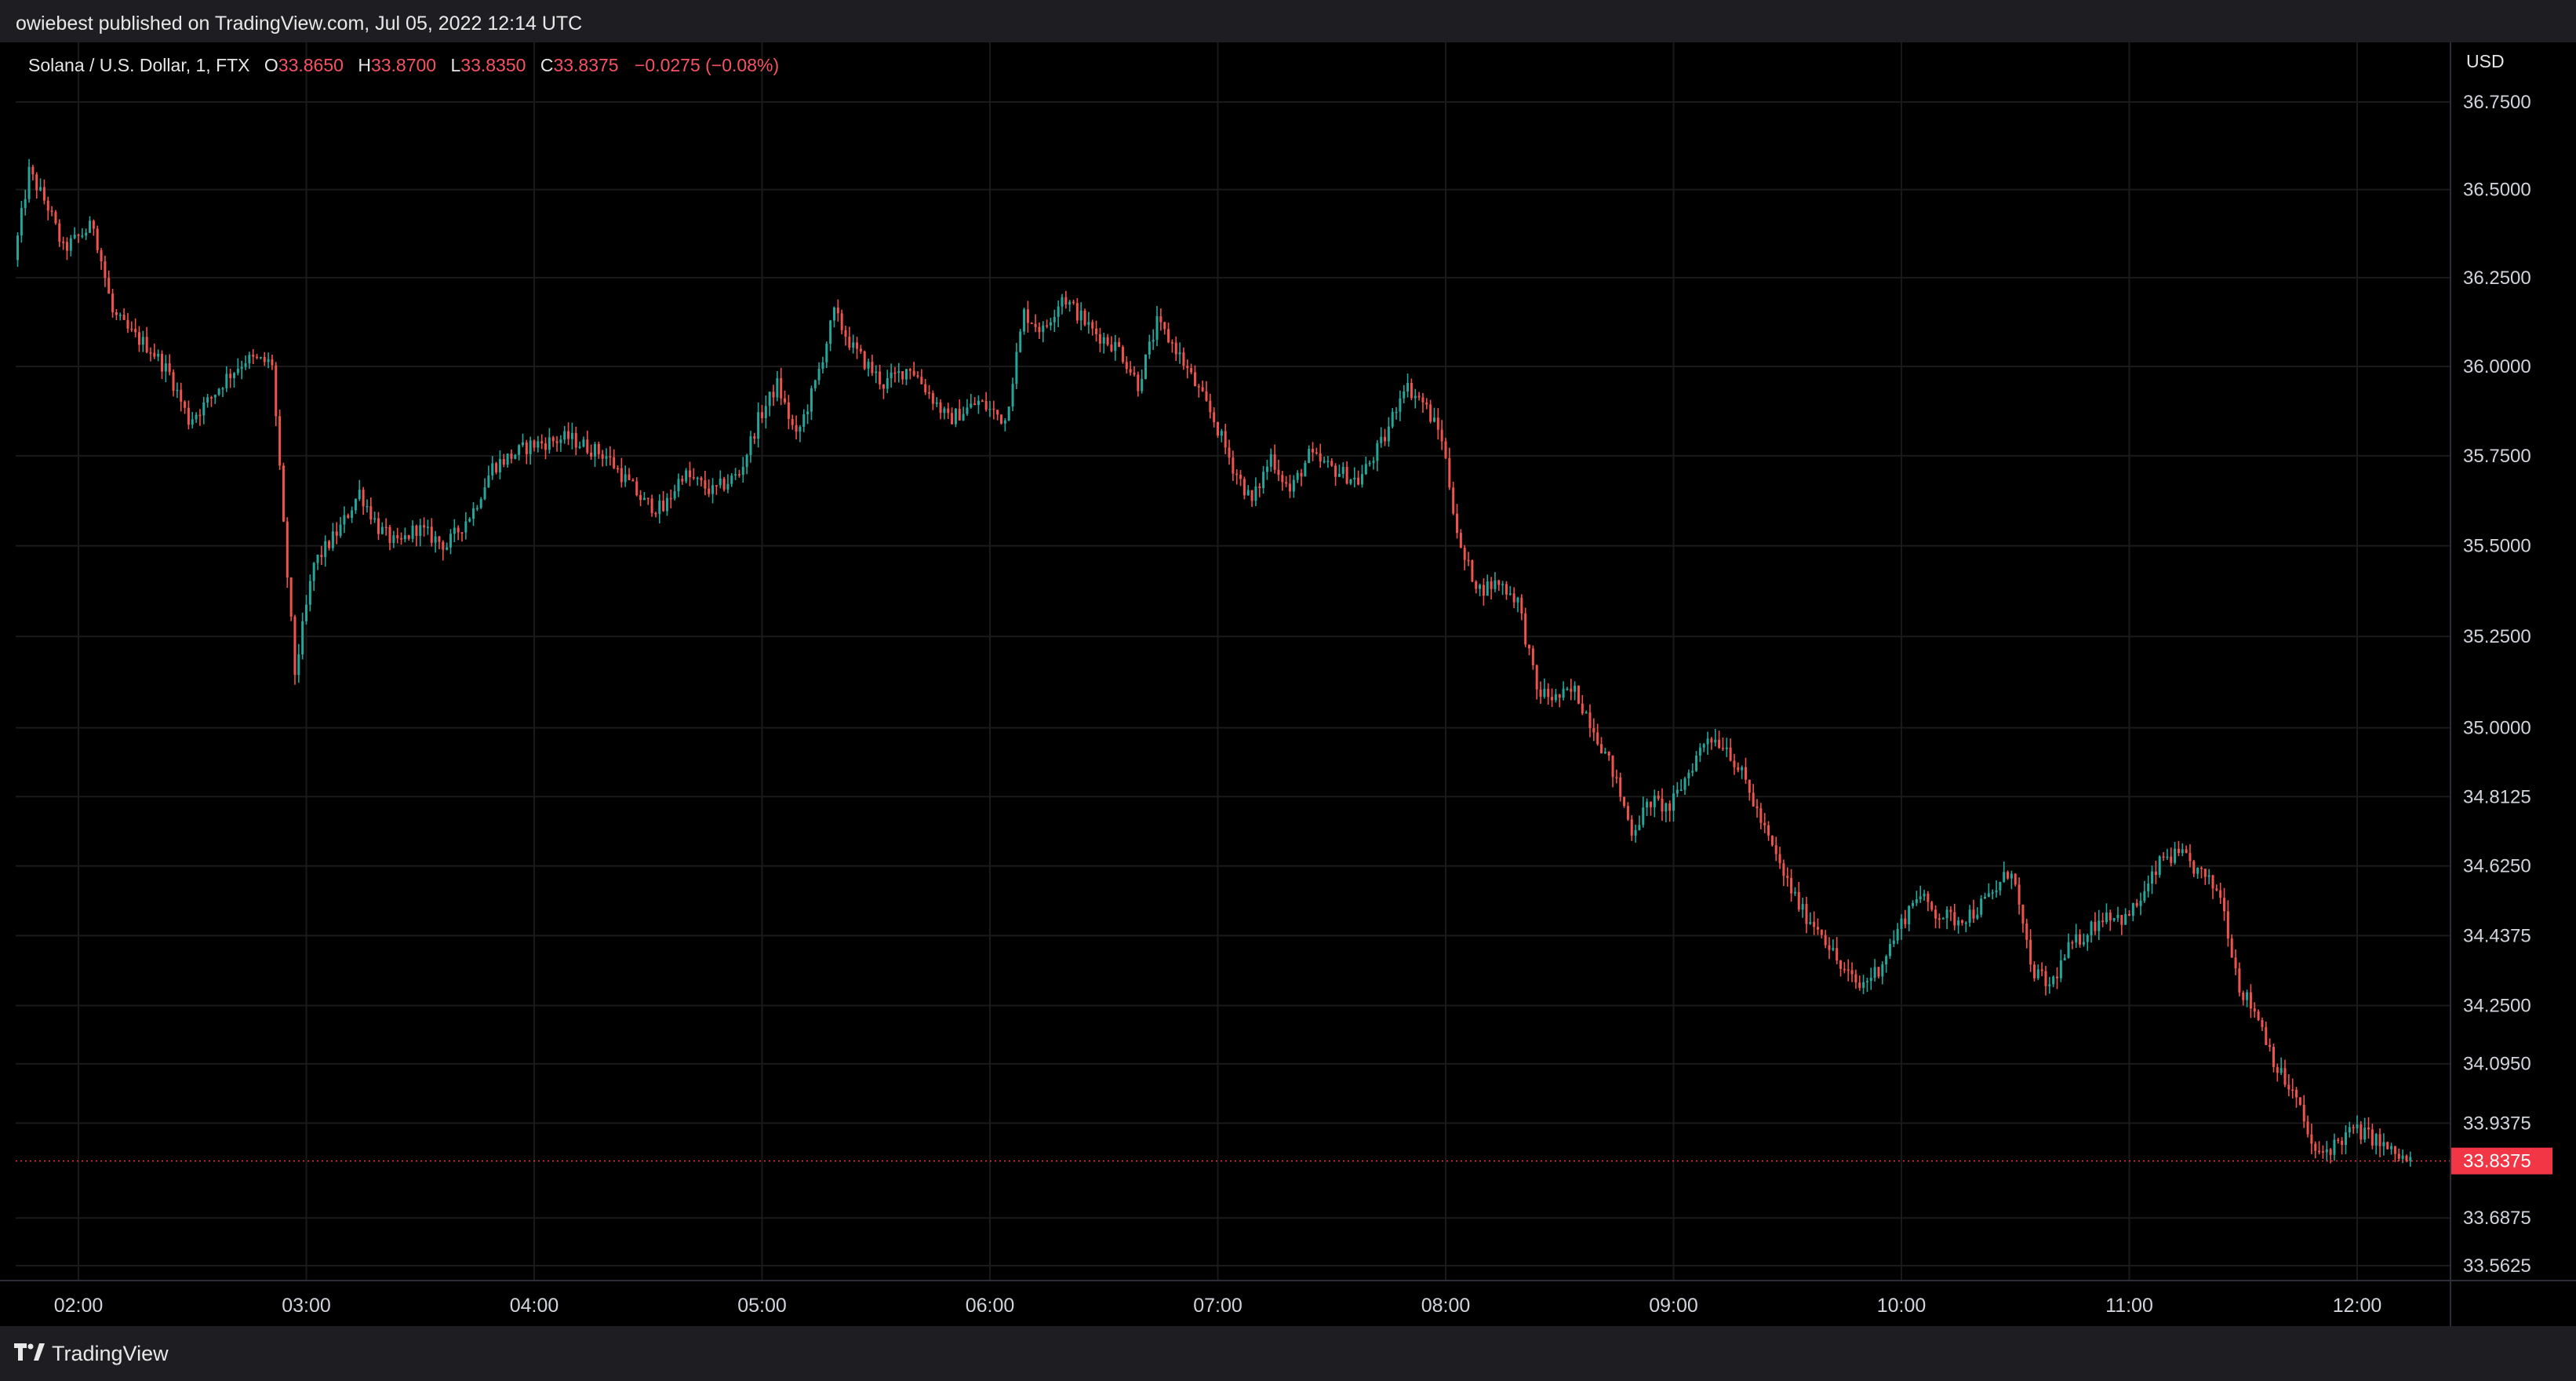  Describe the element at coordinates (2497, 456) in the screenshot. I see `y-tick-label: 35.7500` at that location.